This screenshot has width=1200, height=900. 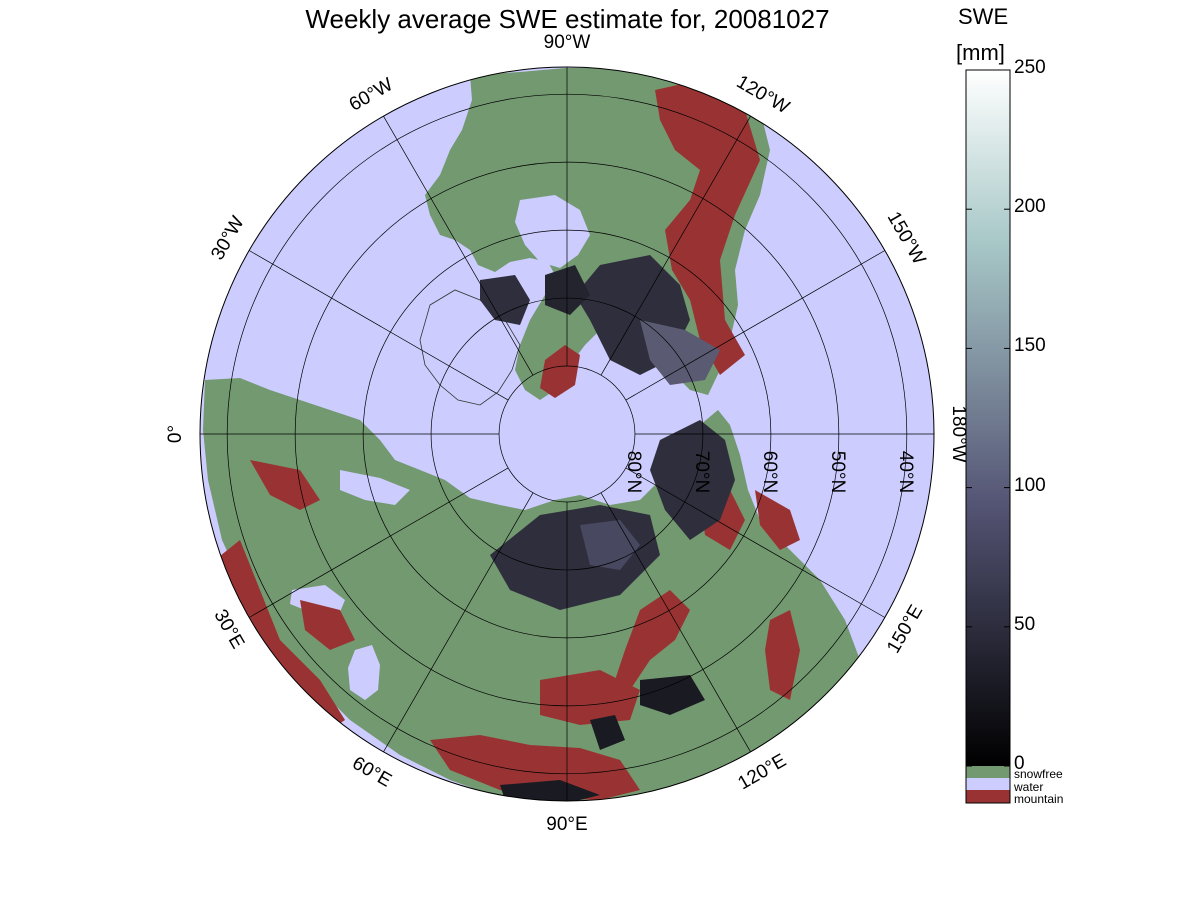 I want to click on meridian-label: 90°E, so click(x=566, y=824).